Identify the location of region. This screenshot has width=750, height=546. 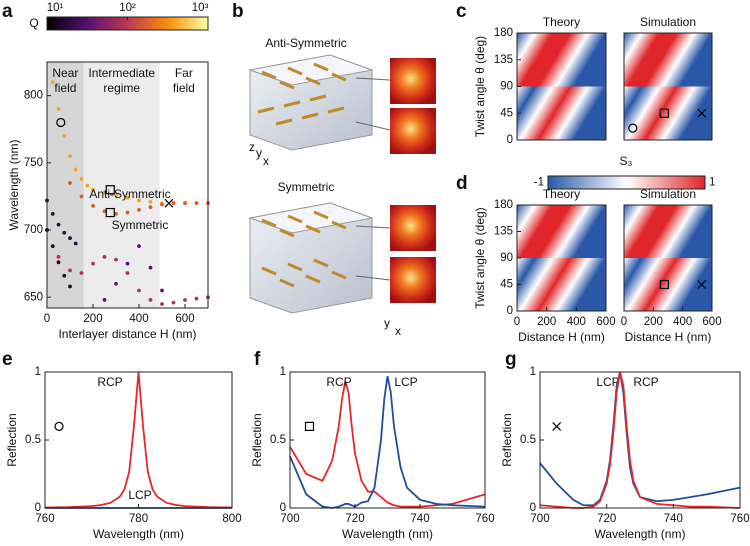
(65, 185).